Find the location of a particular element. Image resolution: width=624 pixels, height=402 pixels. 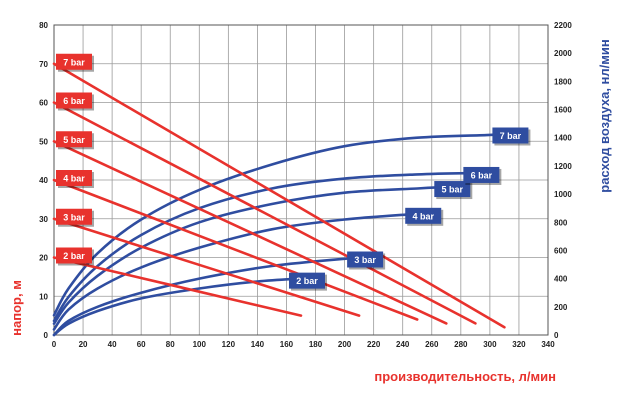

x-tick-label: 140 is located at coordinates (258, 344).